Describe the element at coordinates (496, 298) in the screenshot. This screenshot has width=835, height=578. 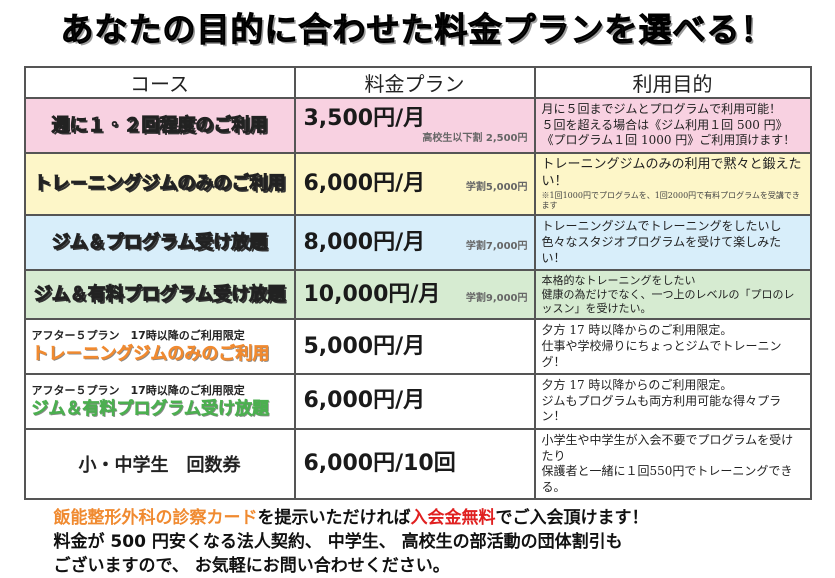
I see `discount-price: 学割9,000円` at that location.